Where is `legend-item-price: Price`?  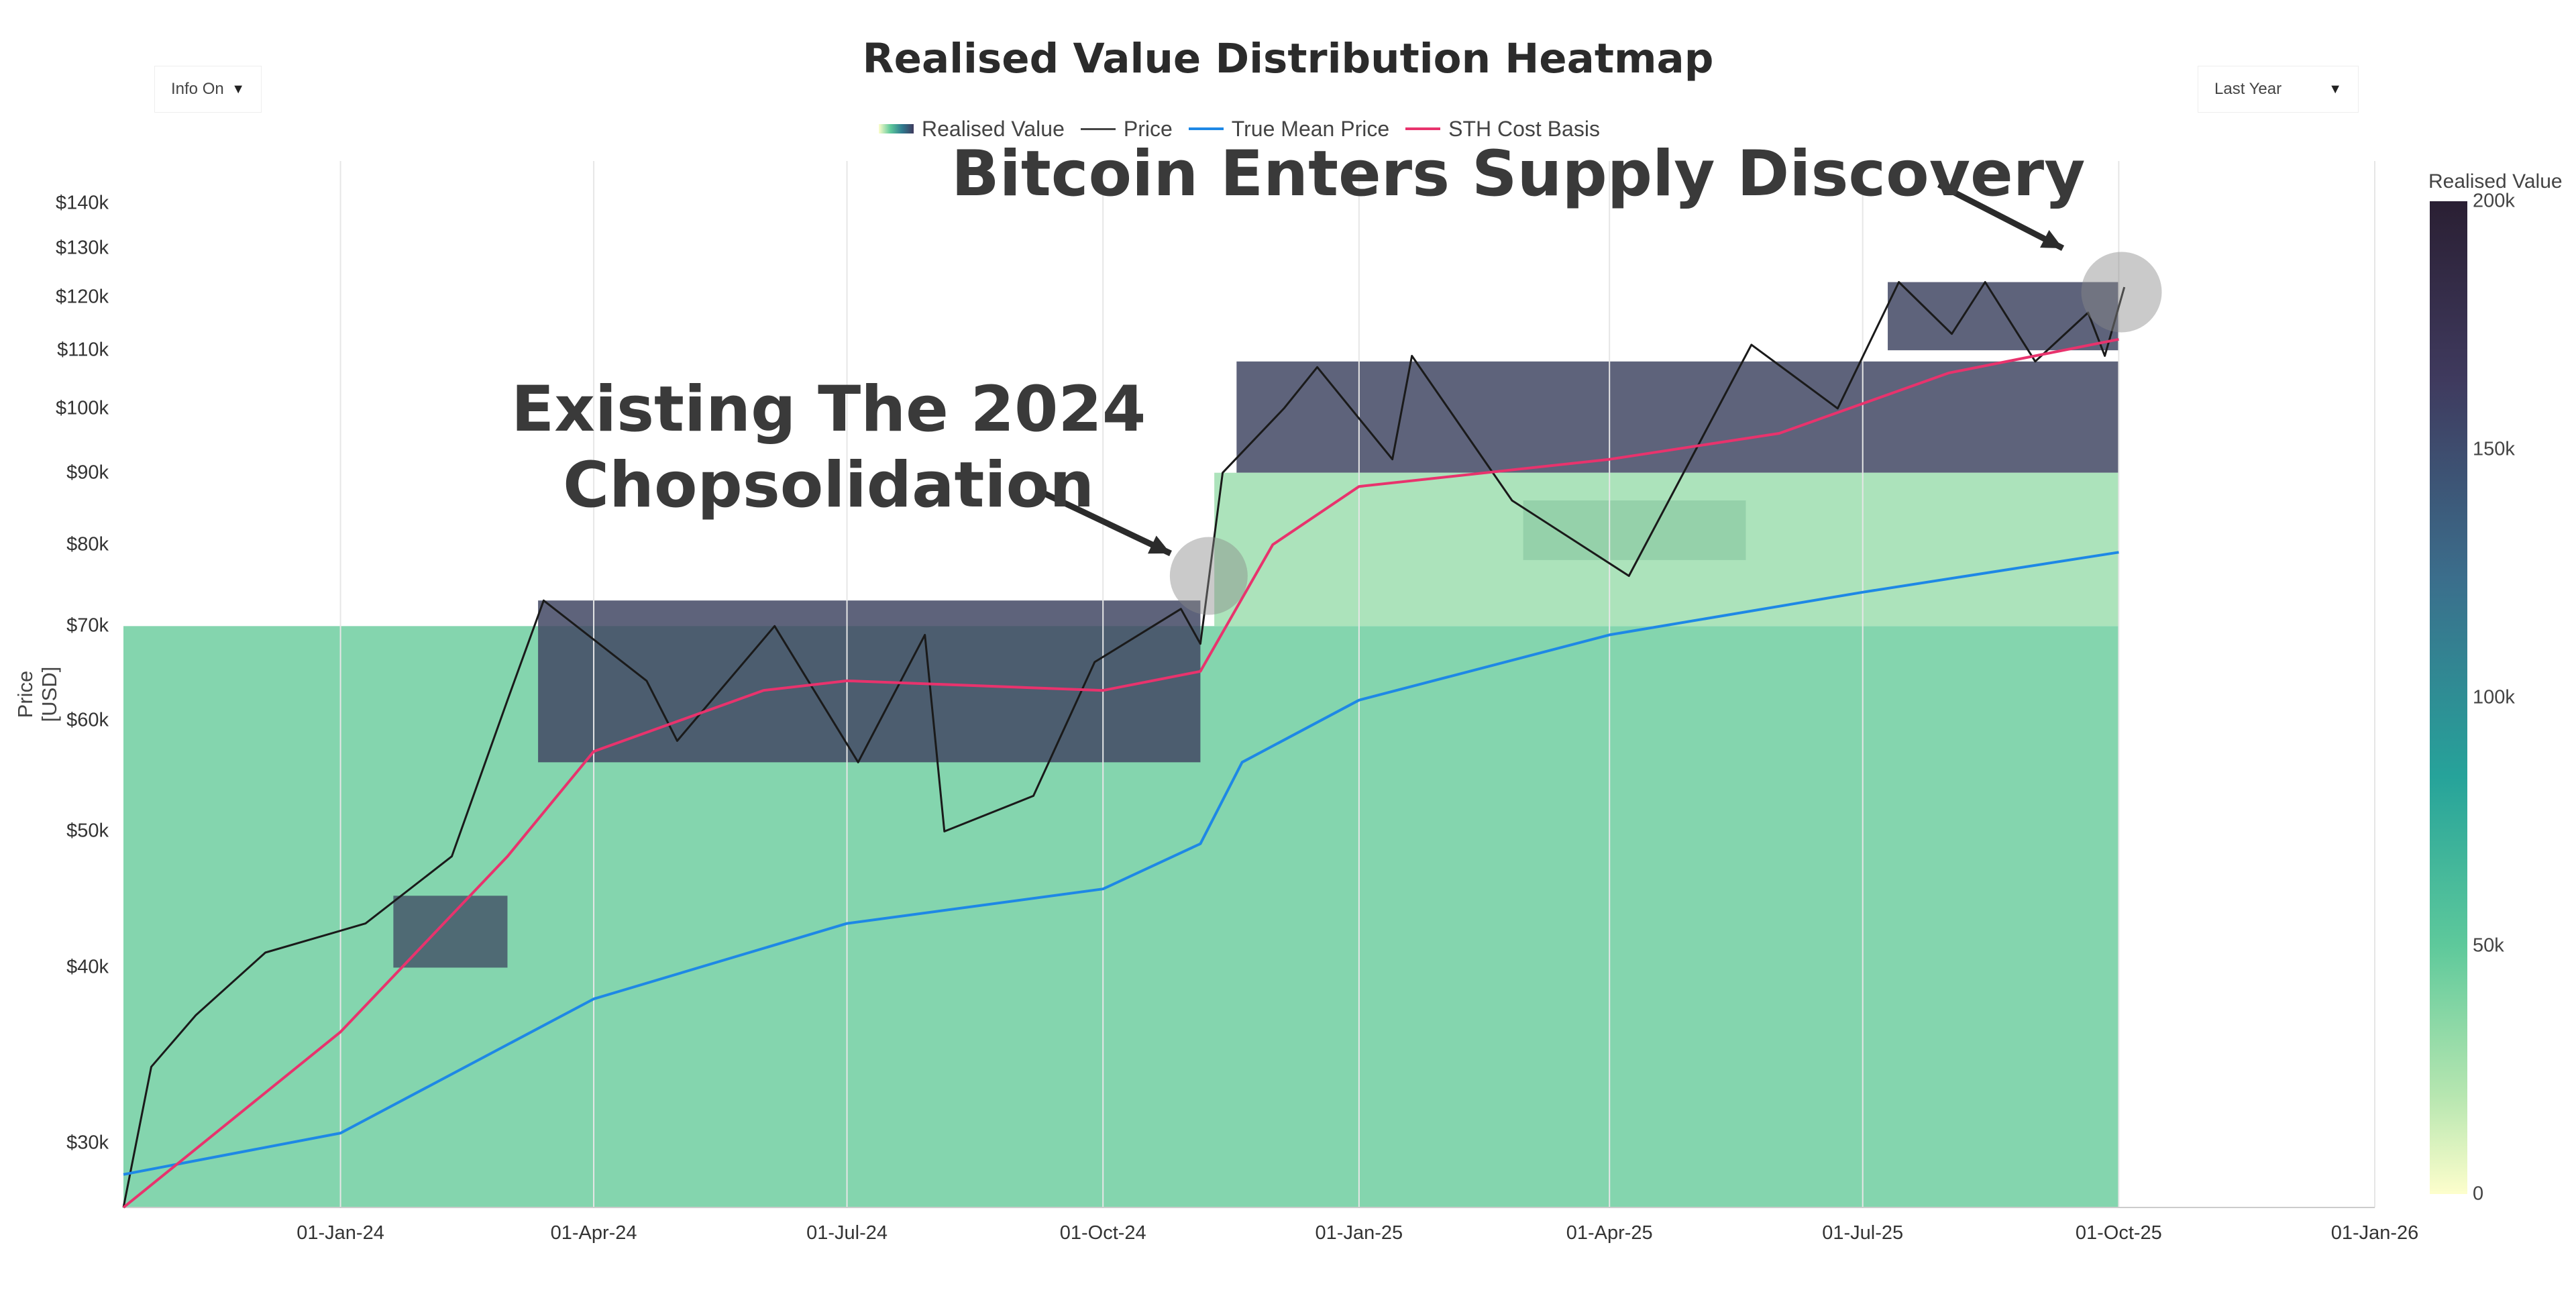
legend-item-price: Price is located at coordinates (1126, 129).